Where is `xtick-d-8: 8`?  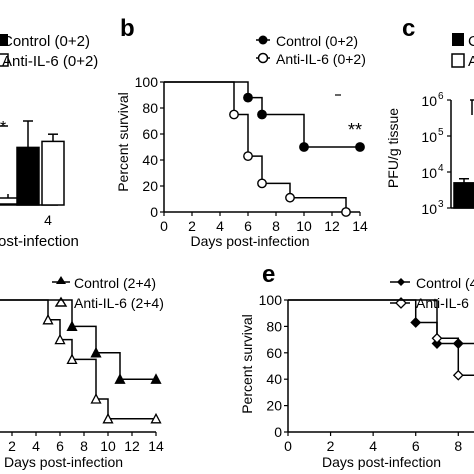 xtick-d-8: 8 is located at coordinates (84, 446).